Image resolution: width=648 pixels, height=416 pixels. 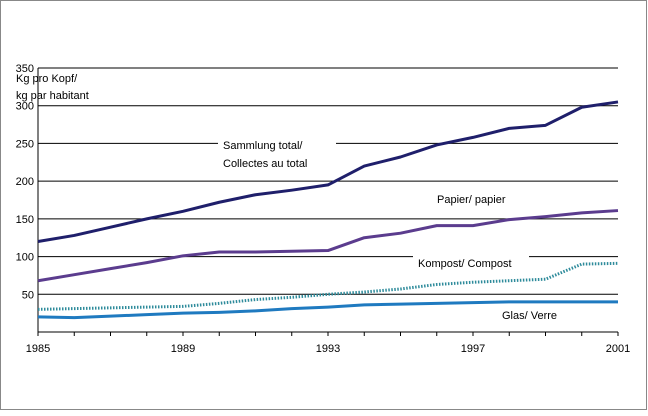 What do you see at coordinates (328, 286) in the screenshot?
I see `series-line-kompost` at bounding box center [328, 286].